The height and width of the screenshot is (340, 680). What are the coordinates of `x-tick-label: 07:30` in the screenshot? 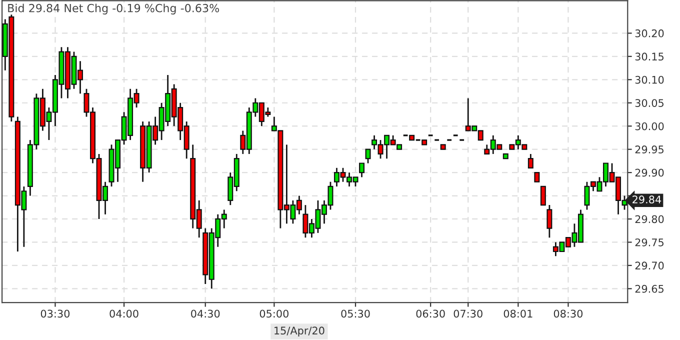 It's located at (468, 314).